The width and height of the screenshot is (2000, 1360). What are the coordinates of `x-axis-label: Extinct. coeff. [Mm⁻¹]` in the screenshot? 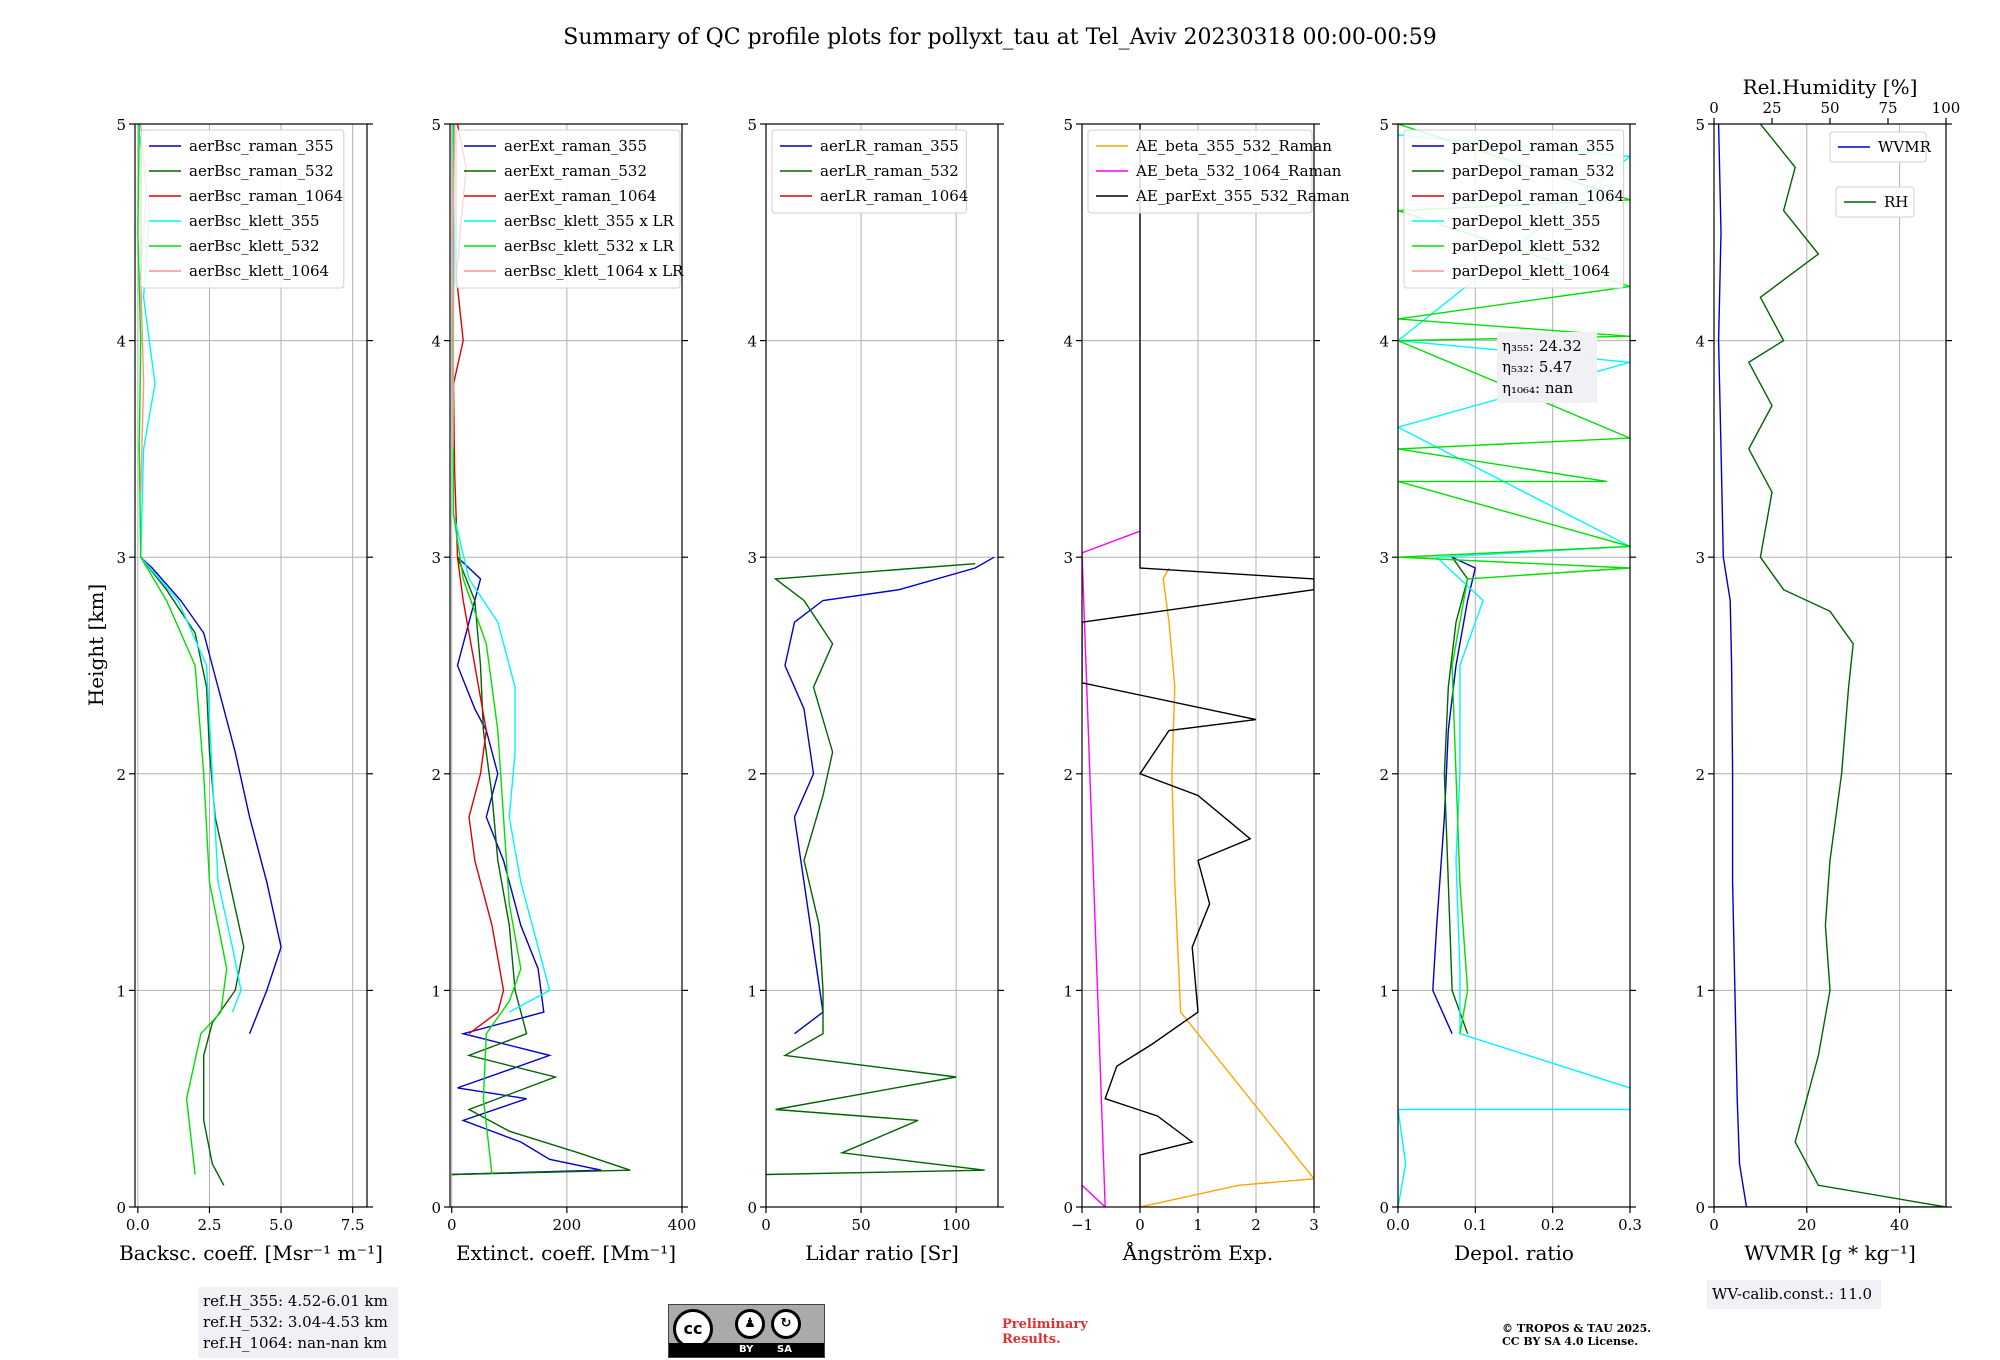 It's located at (566, 1253).